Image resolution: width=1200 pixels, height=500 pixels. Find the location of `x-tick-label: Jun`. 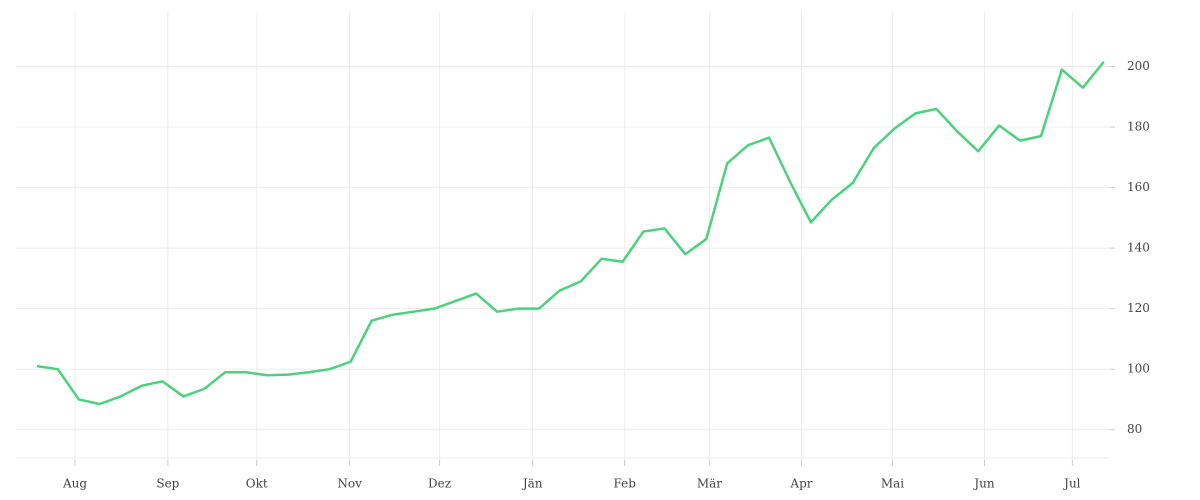

x-tick-label: Jun is located at coordinates (983, 484).